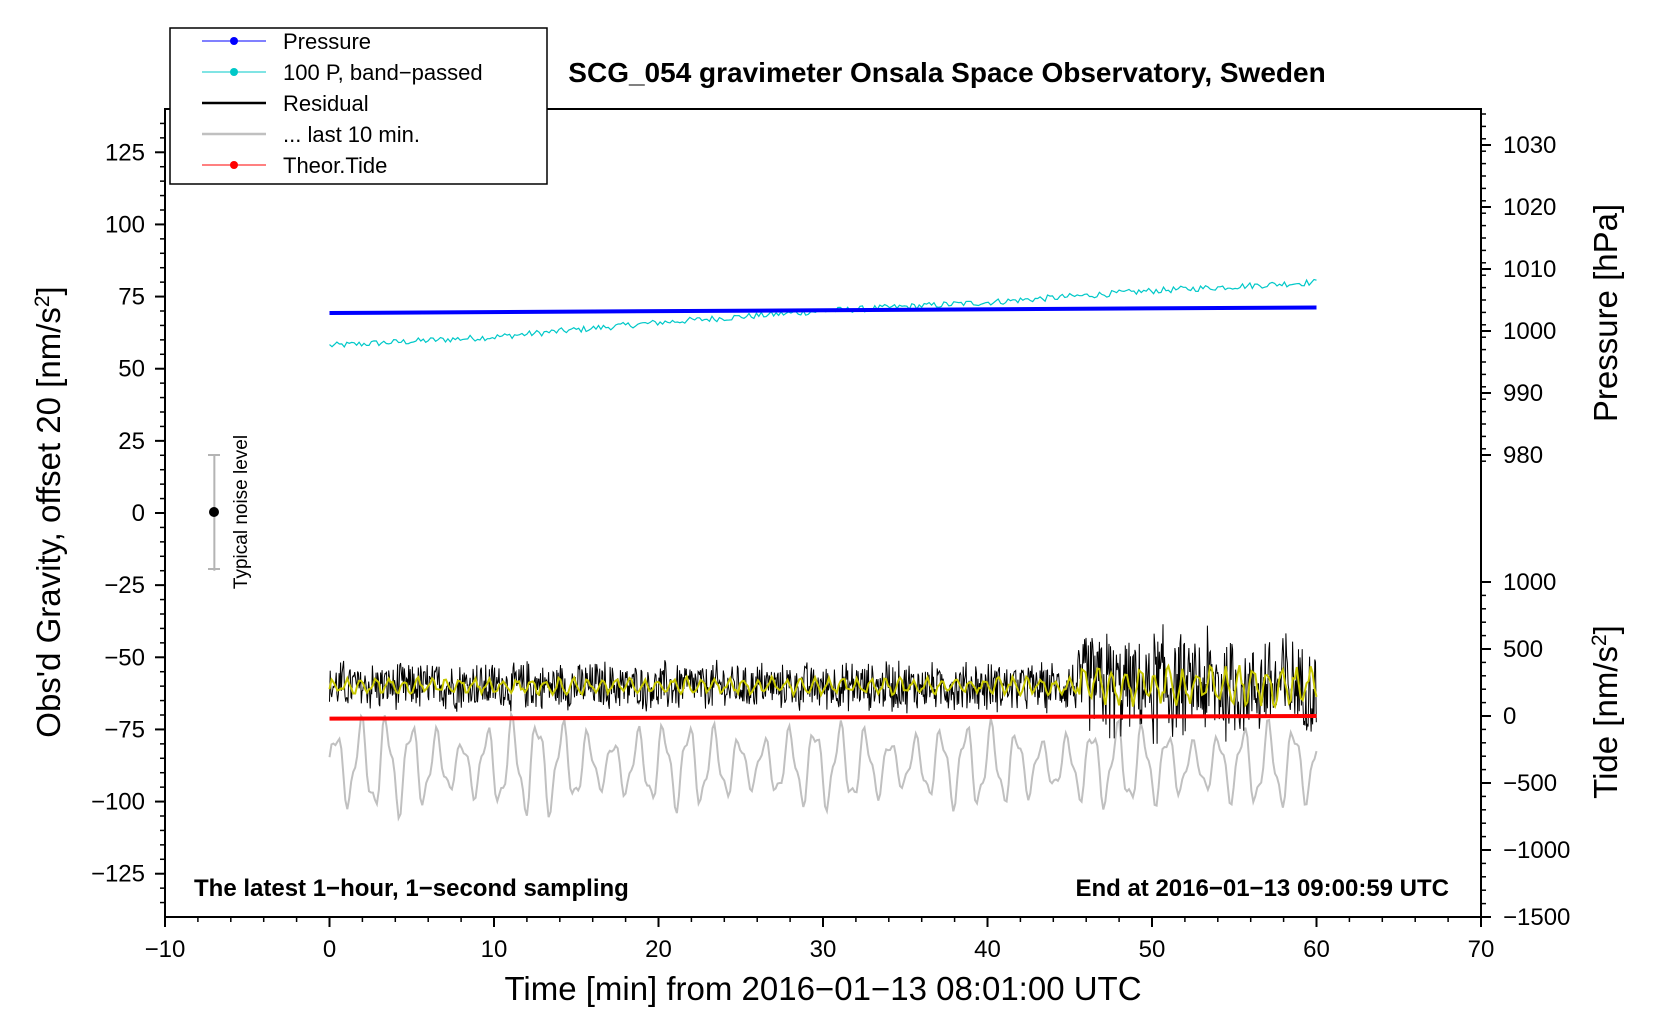 The height and width of the screenshot is (1020, 1660). I want to click on legend-label: 100 P, band−passed, so click(383, 72).